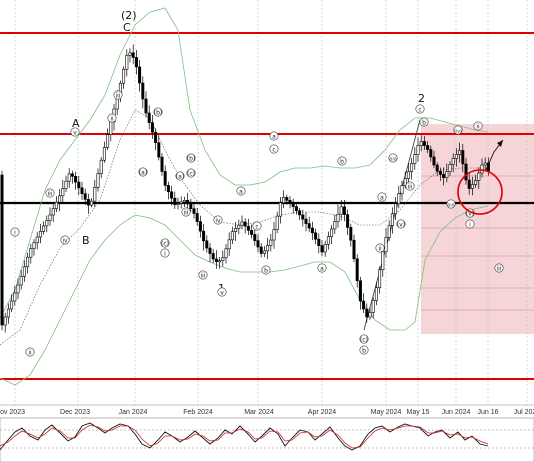 The image size is (534, 462). I want to click on wave-circle-label: ii, so click(380, 248).